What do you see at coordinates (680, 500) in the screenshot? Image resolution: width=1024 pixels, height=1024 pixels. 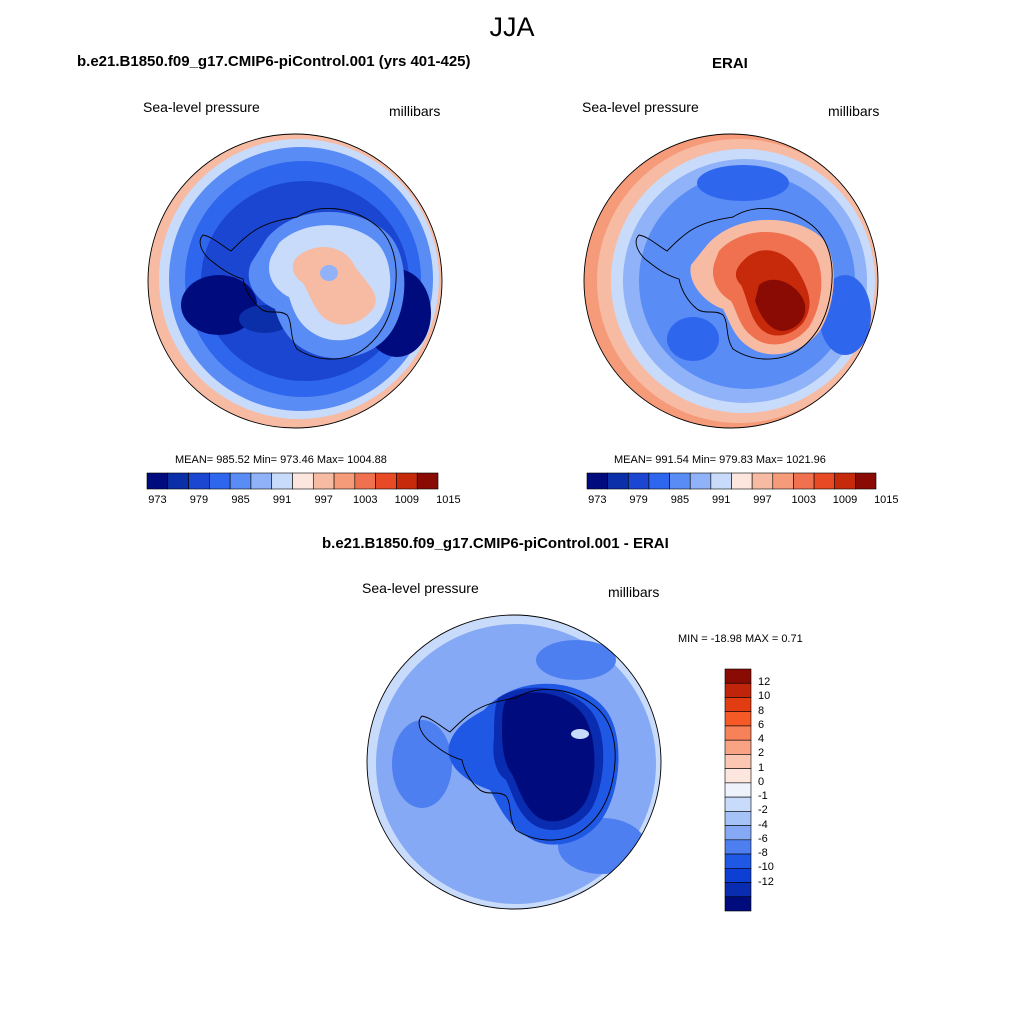 I see `obs-colorbar-tick-label: 985` at bounding box center [680, 500].